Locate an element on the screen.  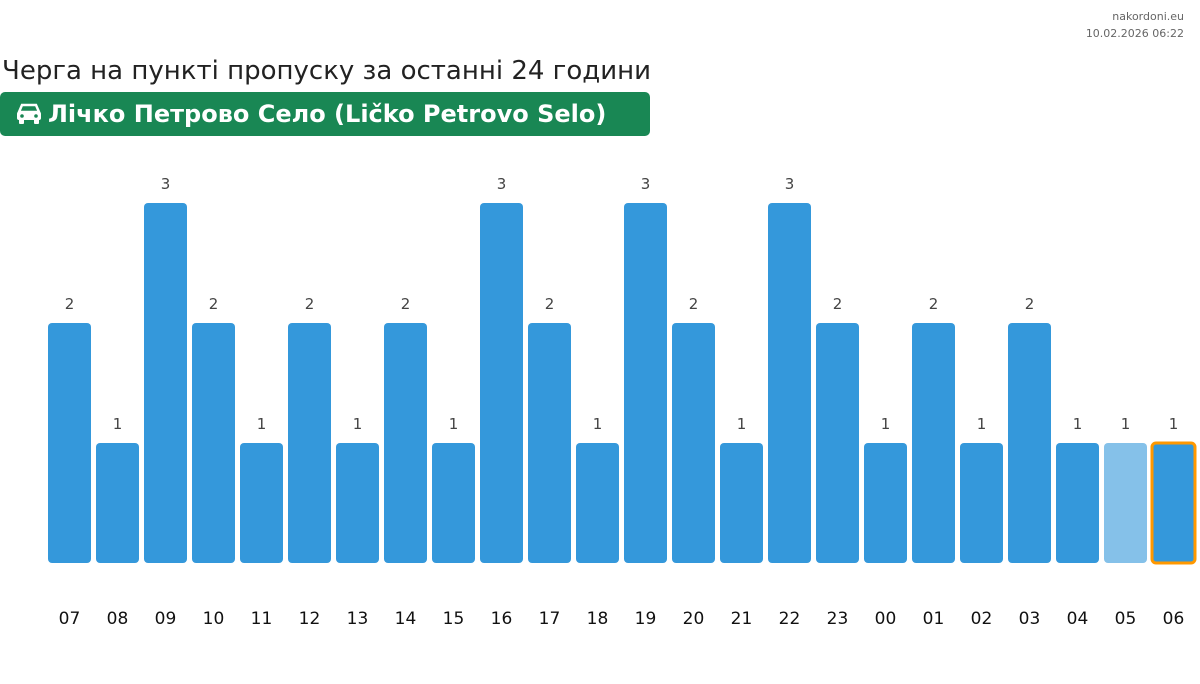
timestamp: 10.02.2026 06:22 is located at coordinates (1134, 33).